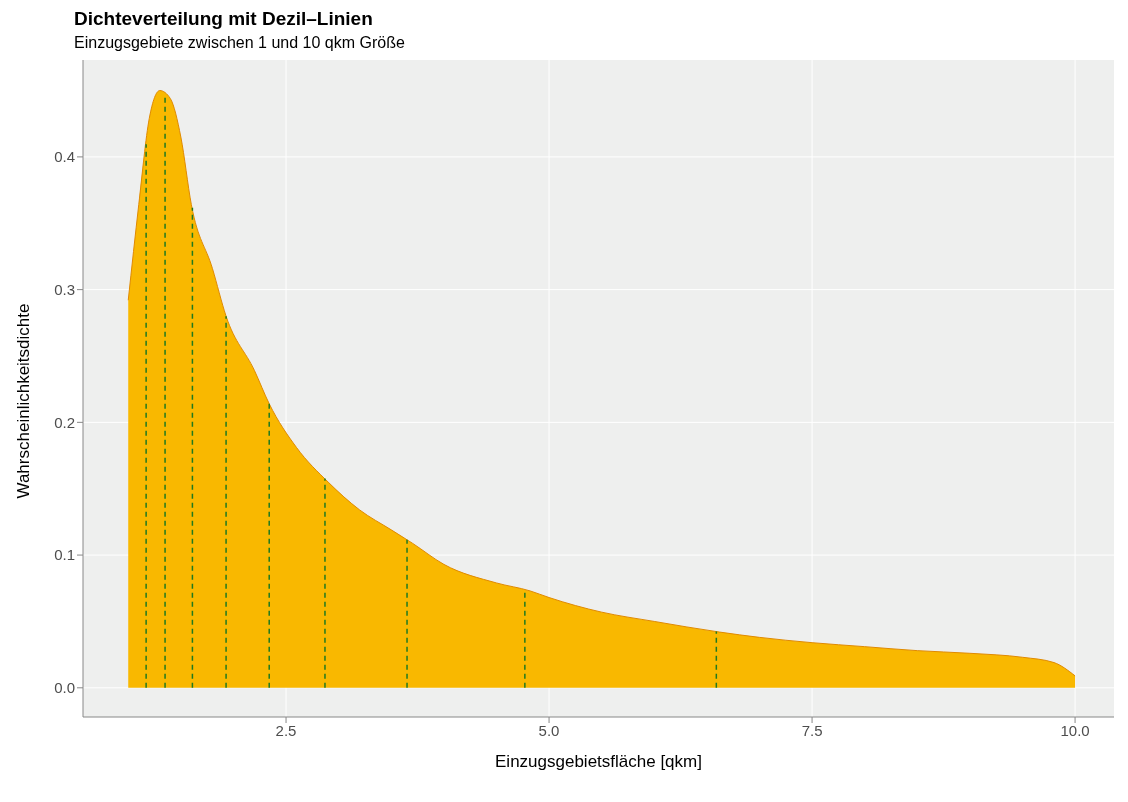 The height and width of the screenshot is (802, 1128). I want to click on x-tick-label: 7.5, so click(812, 730).